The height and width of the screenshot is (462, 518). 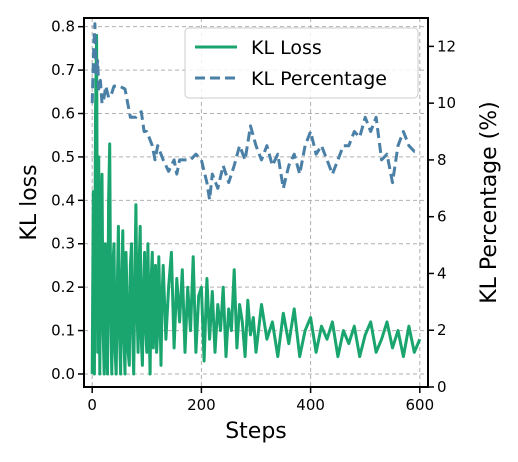 I want to click on y-left-tick-label: 0.4, so click(x=63, y=200).